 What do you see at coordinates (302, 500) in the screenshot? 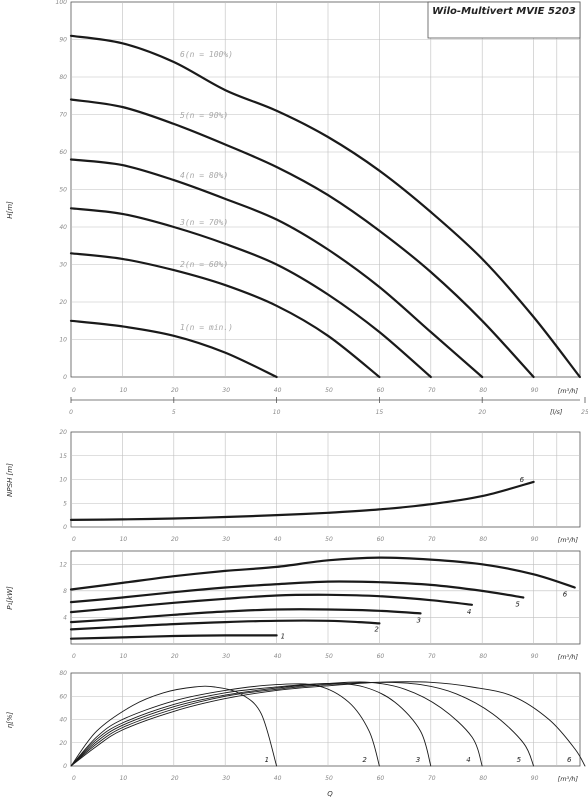
I see `series-line-npsh` at bounding box center [302, 500].